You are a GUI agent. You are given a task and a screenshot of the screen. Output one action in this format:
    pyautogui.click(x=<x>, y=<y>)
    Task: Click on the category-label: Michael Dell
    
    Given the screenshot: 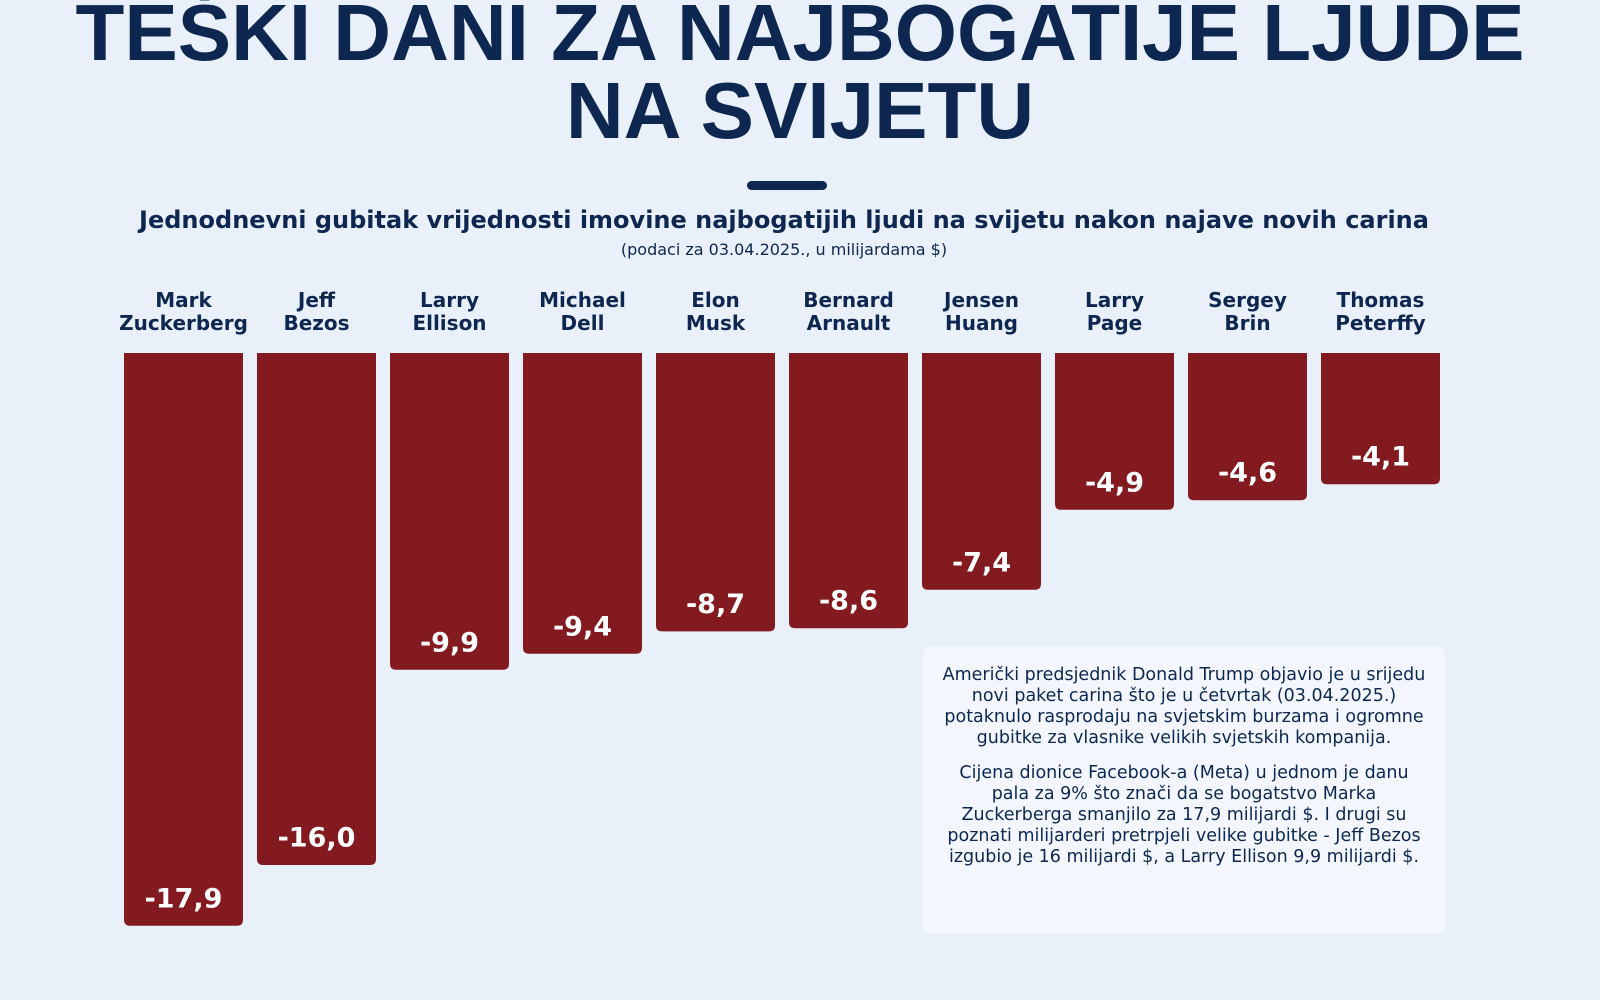 What is the action you would take?
    pyautogui.click(x=582, y=311)
    